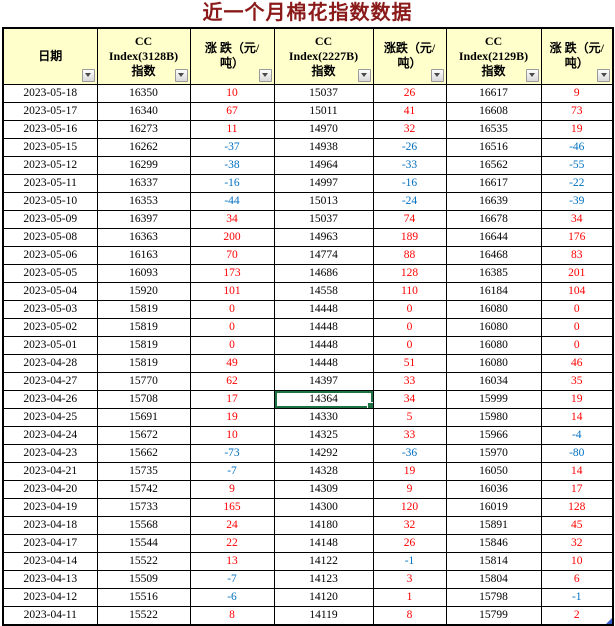  Describe the element at coordinates (493, 111) in the screenshot. I see `cell-index-2129b: 16608` at that location.